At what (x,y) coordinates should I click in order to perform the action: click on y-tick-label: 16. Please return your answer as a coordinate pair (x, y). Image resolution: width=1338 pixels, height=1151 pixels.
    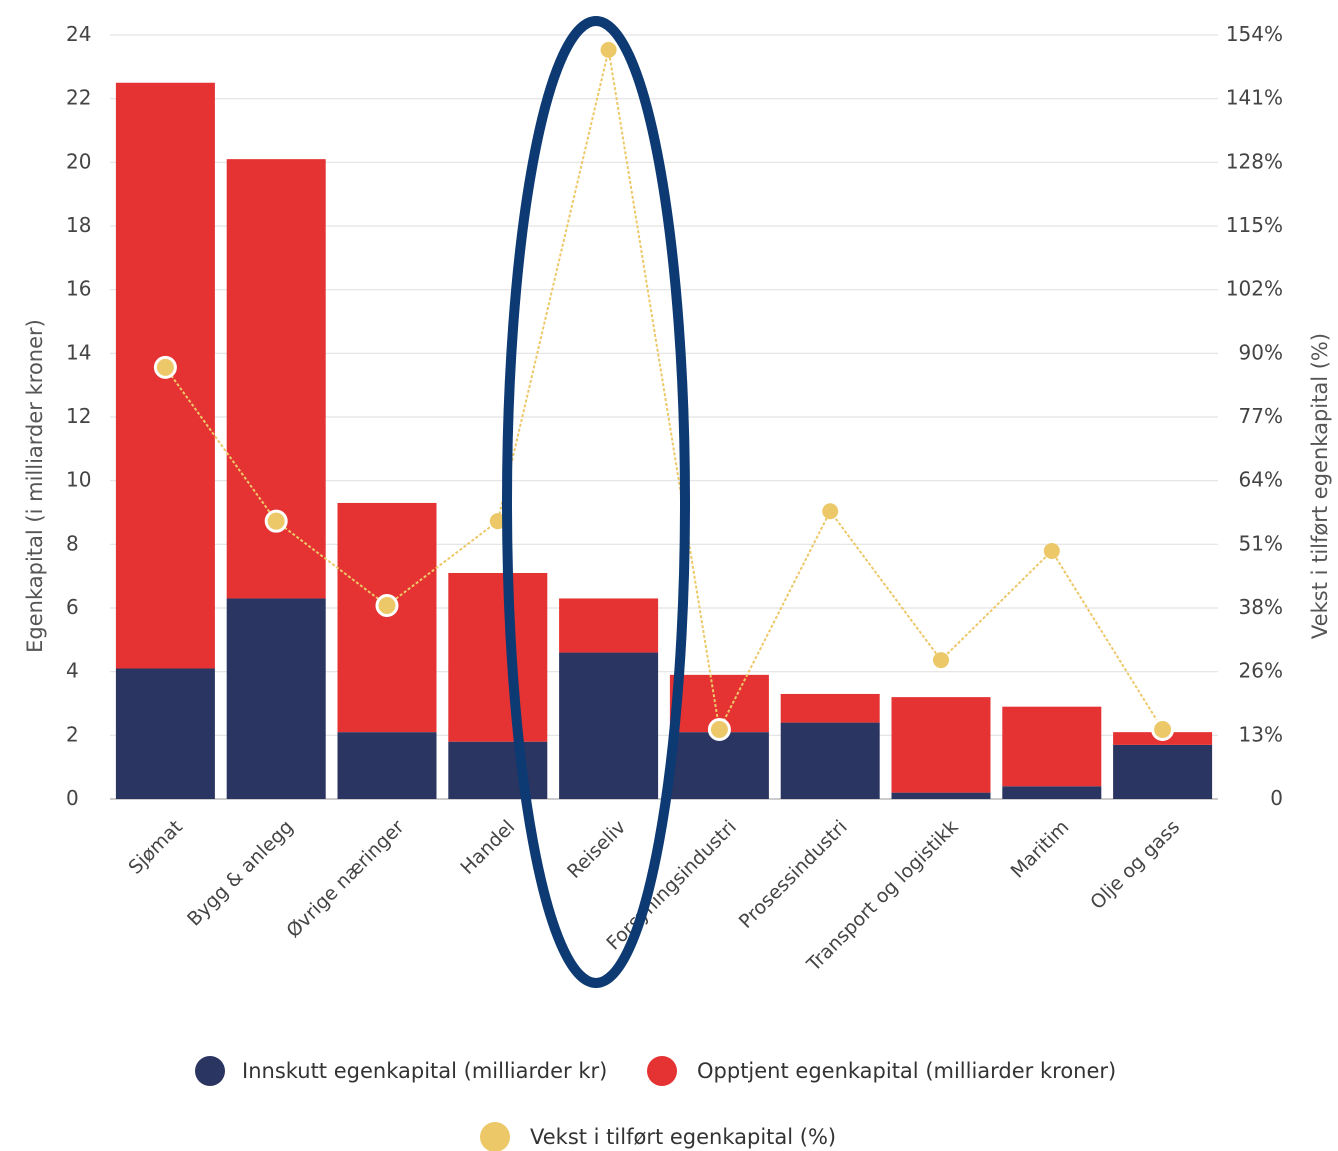
    Looking at the image, I should click on (78, 289).